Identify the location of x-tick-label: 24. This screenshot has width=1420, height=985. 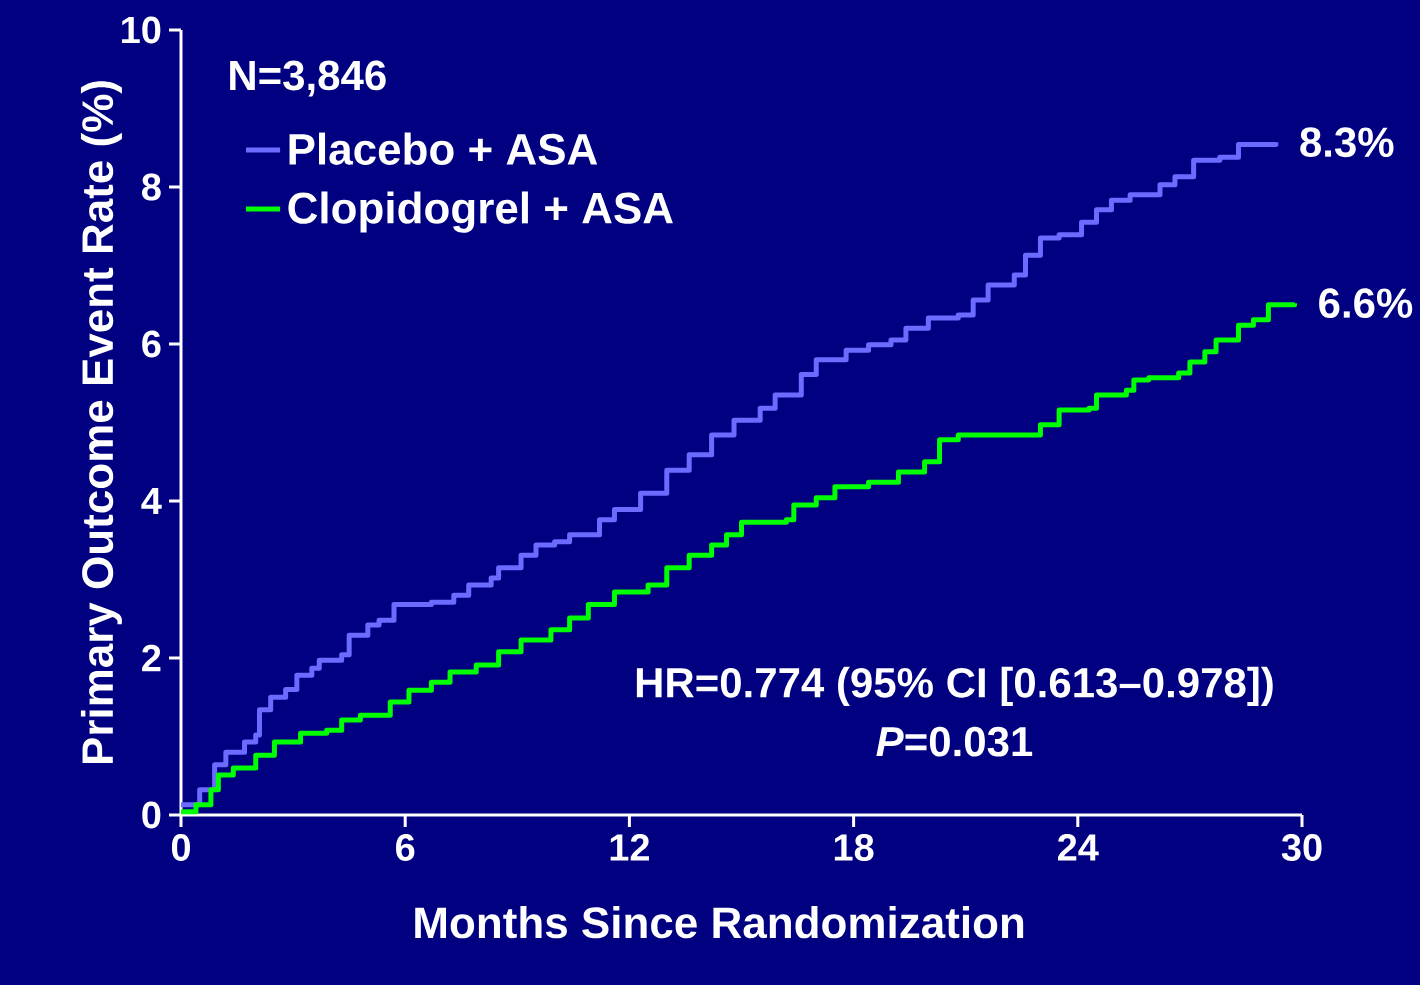
(1078, 847).